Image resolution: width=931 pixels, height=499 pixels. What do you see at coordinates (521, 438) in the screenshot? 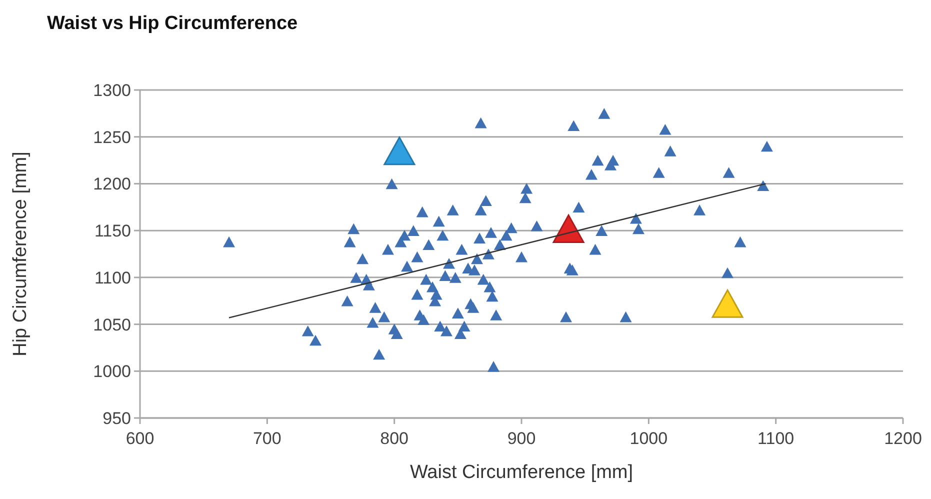
I see `x-tick-label: 900` at bounding box center [521, 438].